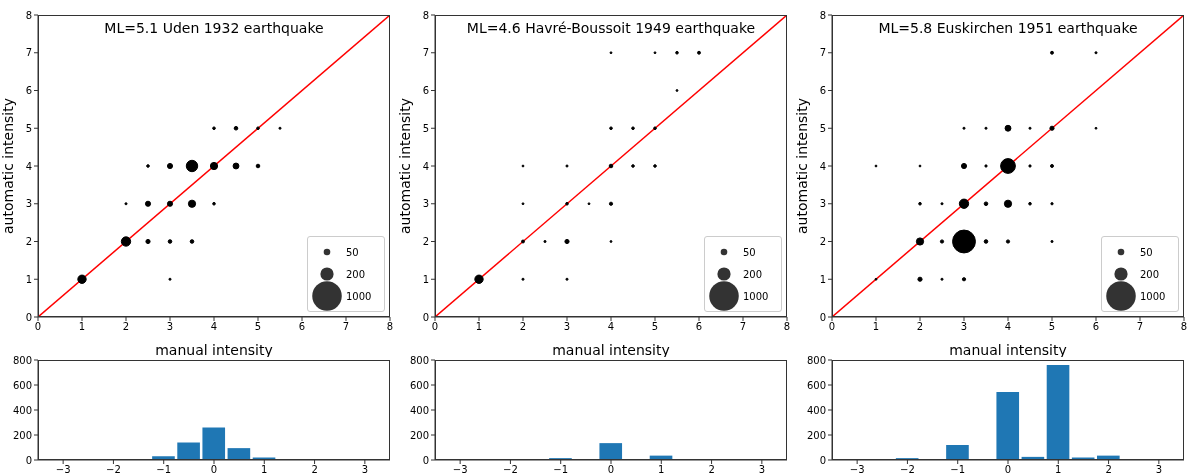 The image size is (1192, 474). What do you see at coordinates (1008, 28) in the screenshot?
I see `chart-title: ML=5.8 Euskirchen 1951 earthquake` at bounding box center [1008, 28].